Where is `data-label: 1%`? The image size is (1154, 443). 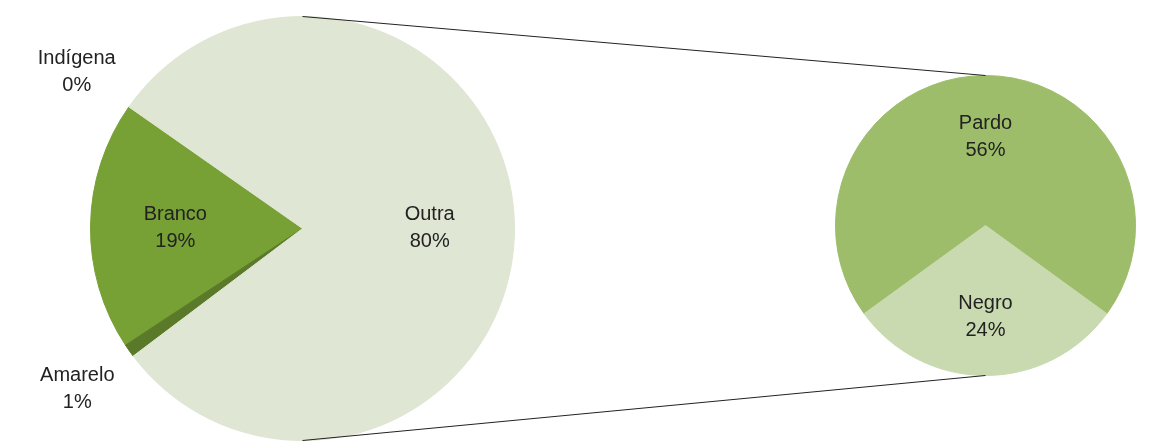 data-label: 1% is located at coordinates (77, 401).